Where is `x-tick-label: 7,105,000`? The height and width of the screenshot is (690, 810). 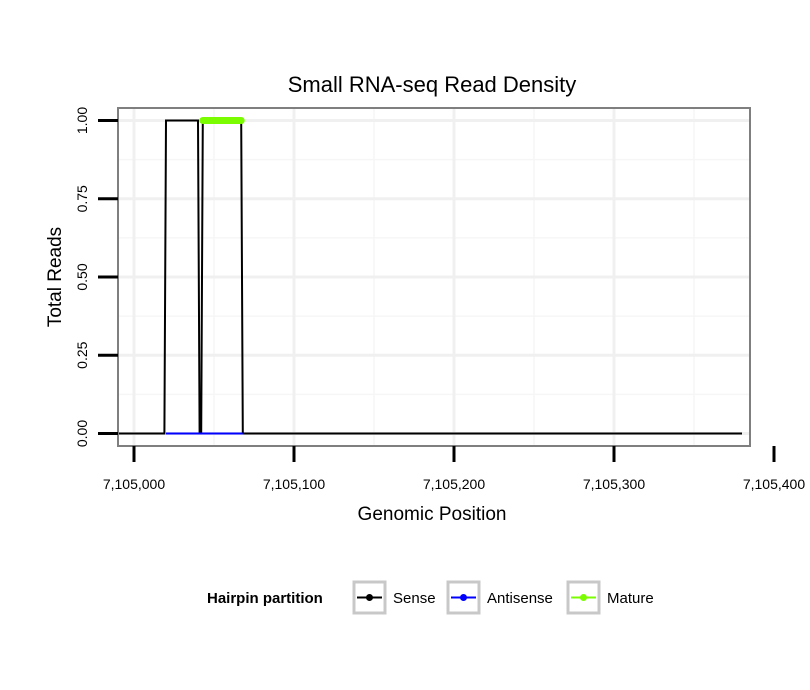 x-tick-label: 7,105,000 is located at coordinates (134, 484).